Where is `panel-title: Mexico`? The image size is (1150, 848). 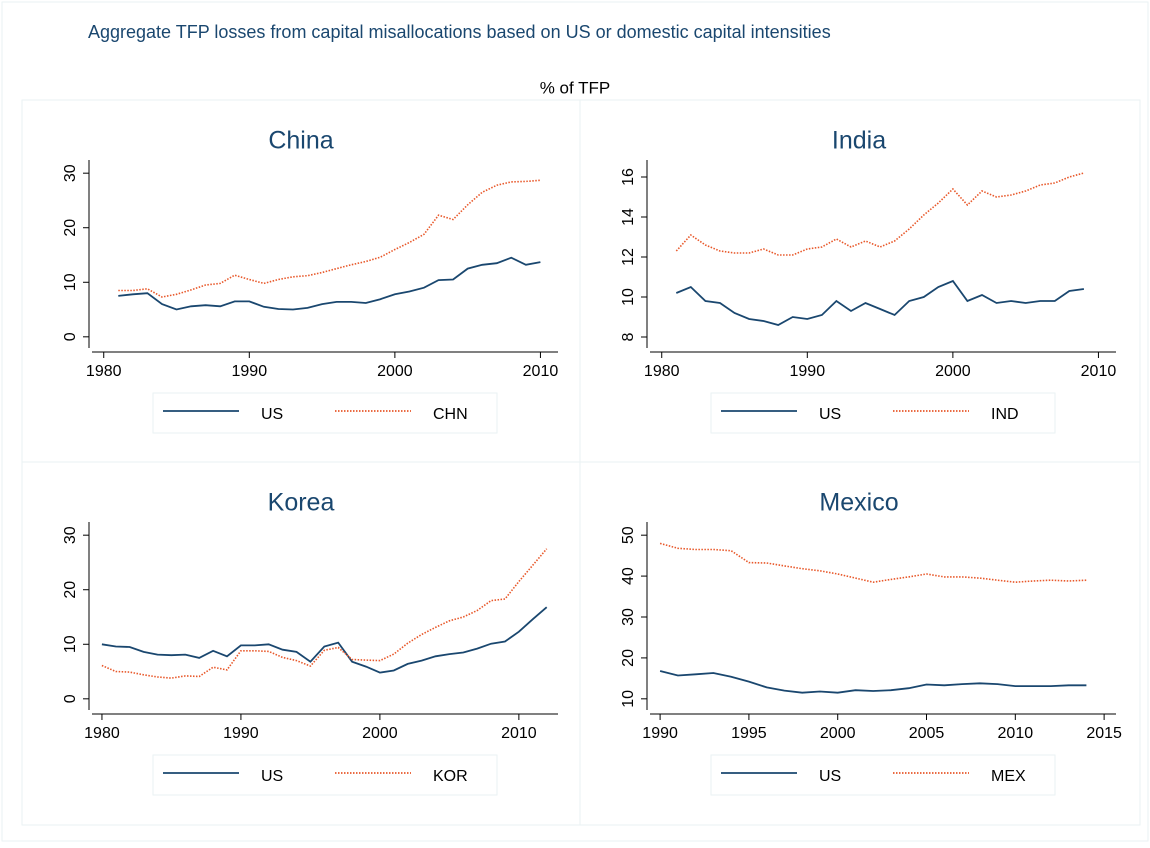
panel-title: Mexico is located at coordinates (858, 503).